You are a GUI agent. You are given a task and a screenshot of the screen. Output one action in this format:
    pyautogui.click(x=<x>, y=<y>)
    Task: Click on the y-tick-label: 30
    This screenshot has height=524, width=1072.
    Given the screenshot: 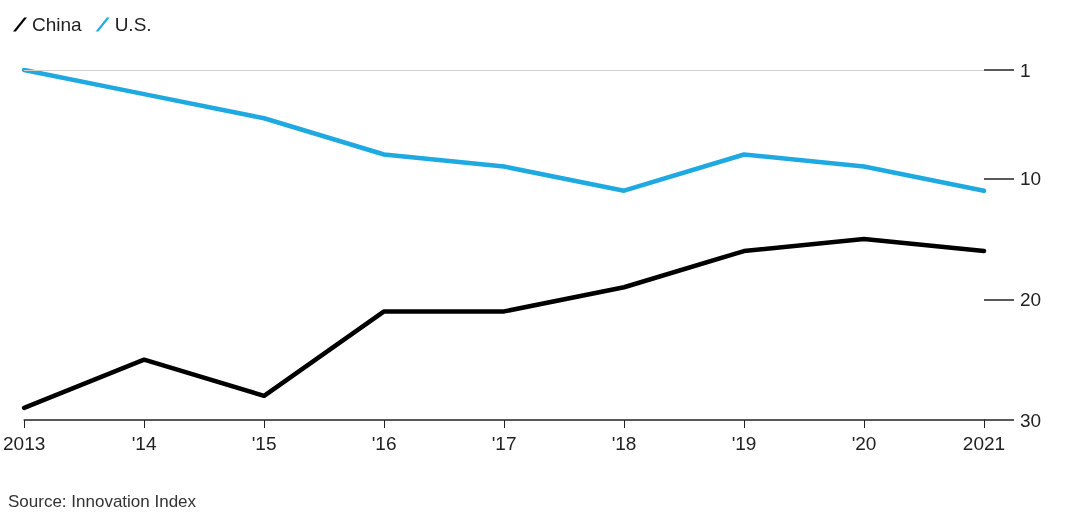 What is the action you would take?
    pyautogui.click(x=1031, y=420)
    